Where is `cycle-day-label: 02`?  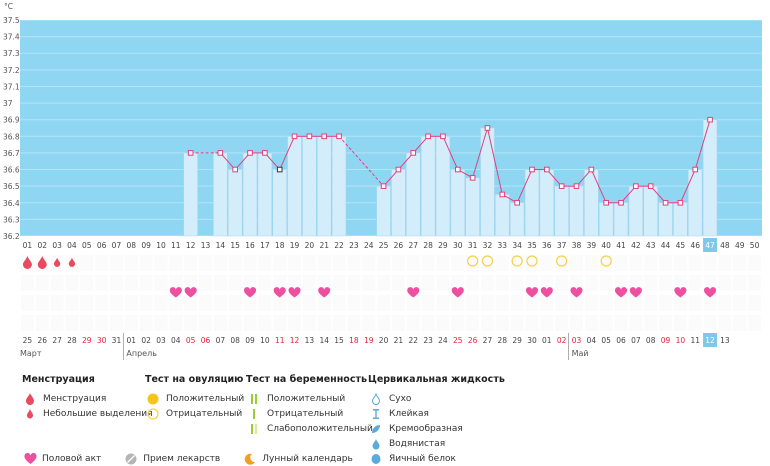
cycle-day-label: 02 is located at coordinates (42, 245).